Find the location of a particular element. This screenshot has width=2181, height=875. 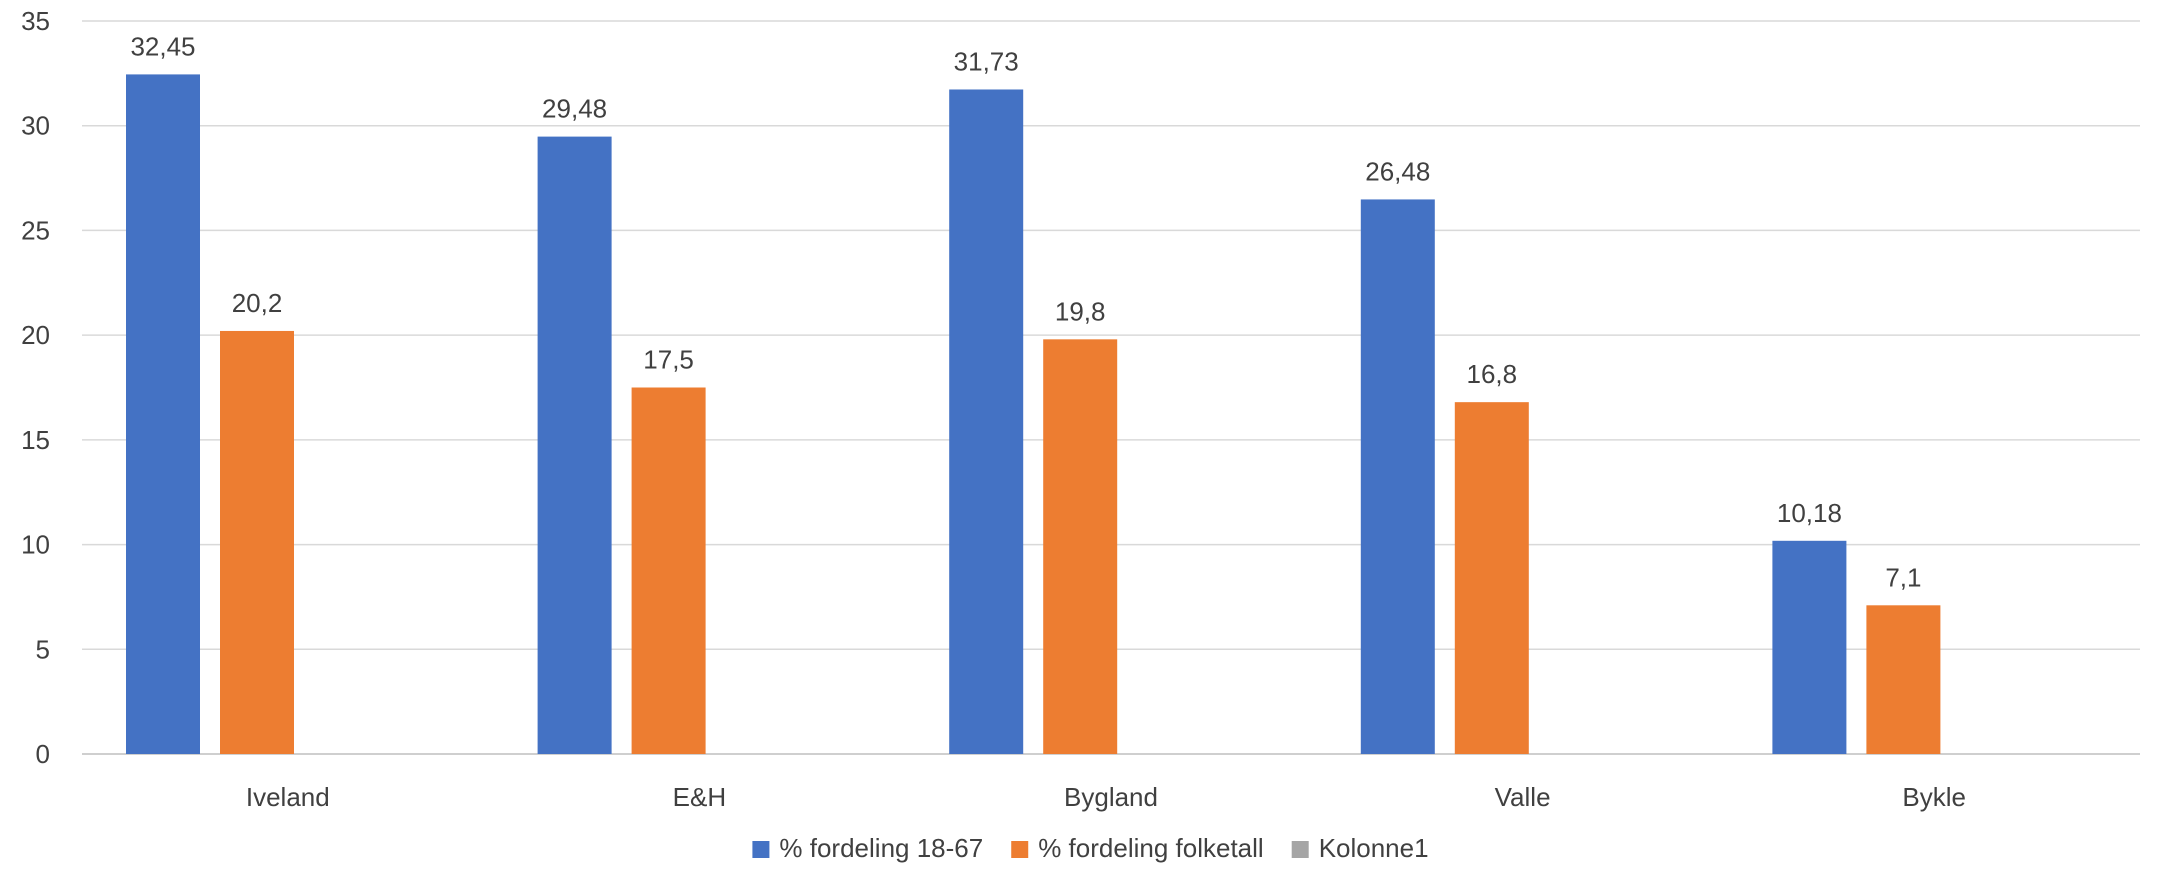

y-tick-label: 0 is located at coordinates (43, 754).